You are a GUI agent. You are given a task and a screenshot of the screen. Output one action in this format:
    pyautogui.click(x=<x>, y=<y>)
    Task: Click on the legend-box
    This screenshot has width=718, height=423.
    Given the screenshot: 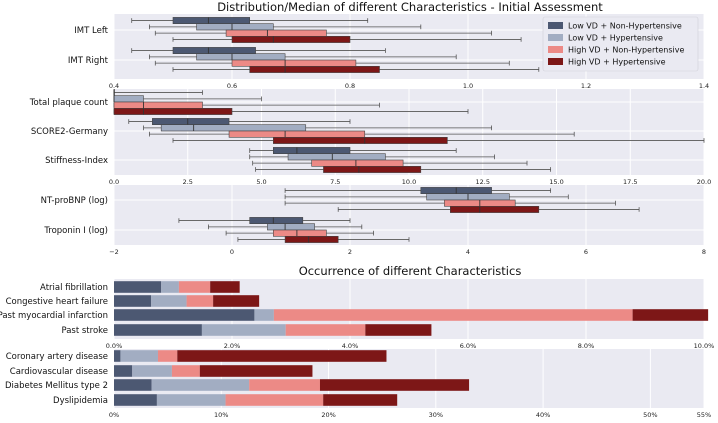 What is the action you would take?
    pyautogui.click(x=620, y=44)
    